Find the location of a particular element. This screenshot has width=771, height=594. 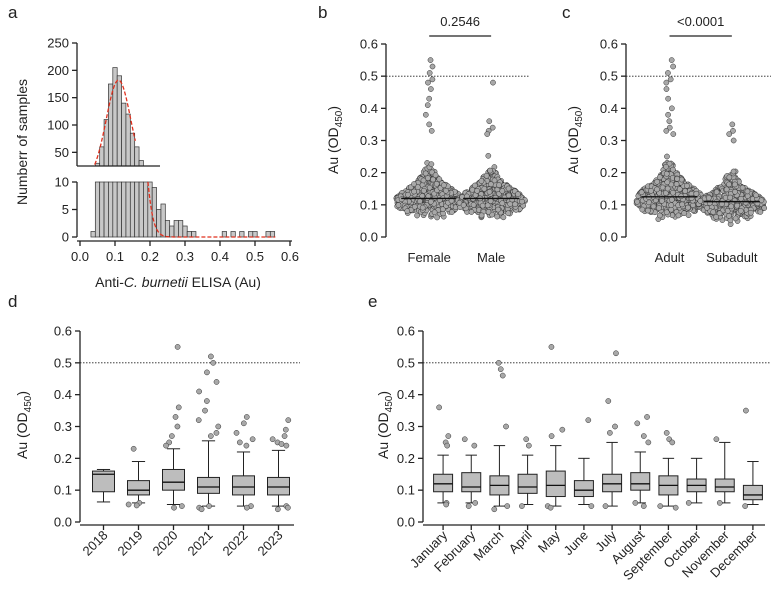

y-tick-label: 100 is located at coordinates (58, 125).